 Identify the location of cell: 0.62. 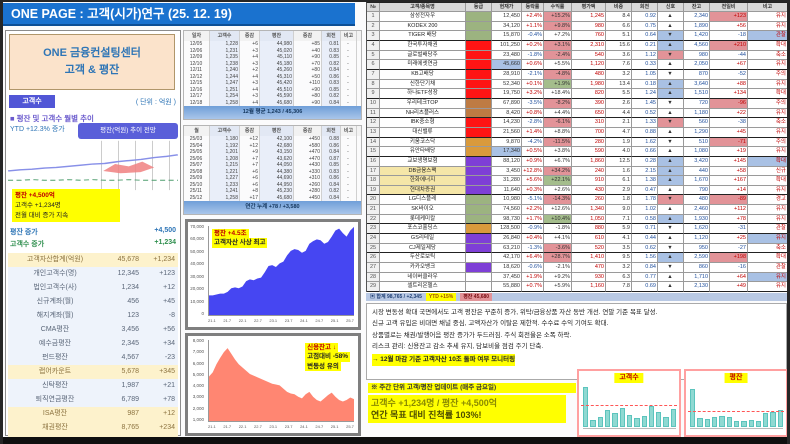
(645, 248).